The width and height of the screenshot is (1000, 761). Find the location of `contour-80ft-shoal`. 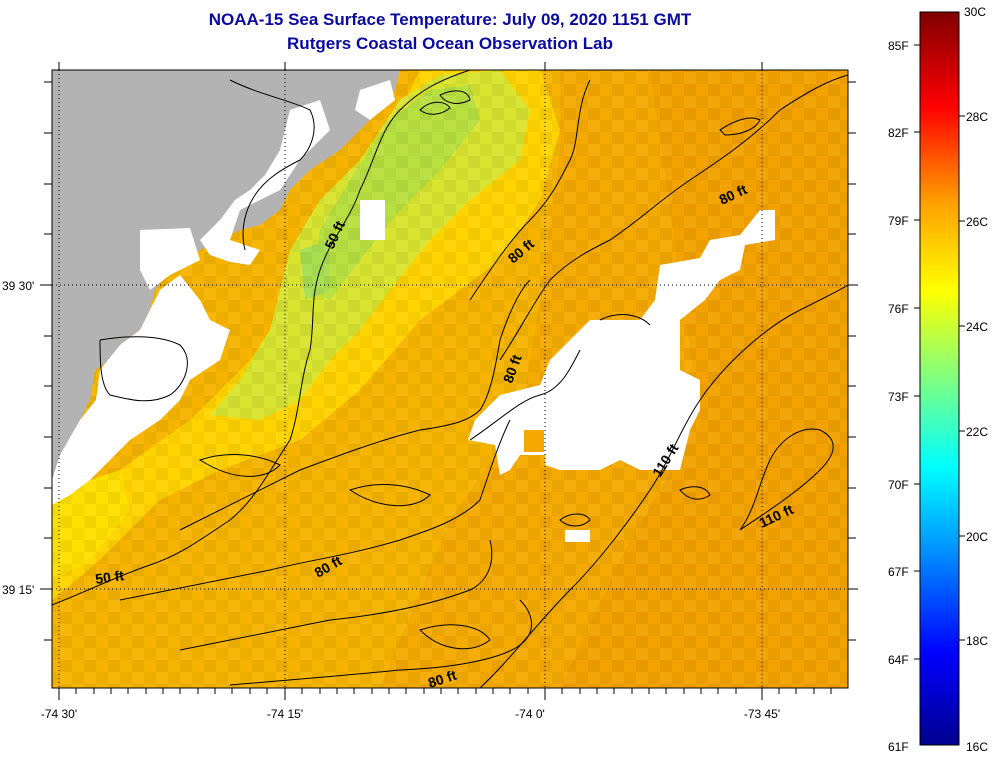

contour-80ft-shoal is located at coordinates (525, 395).